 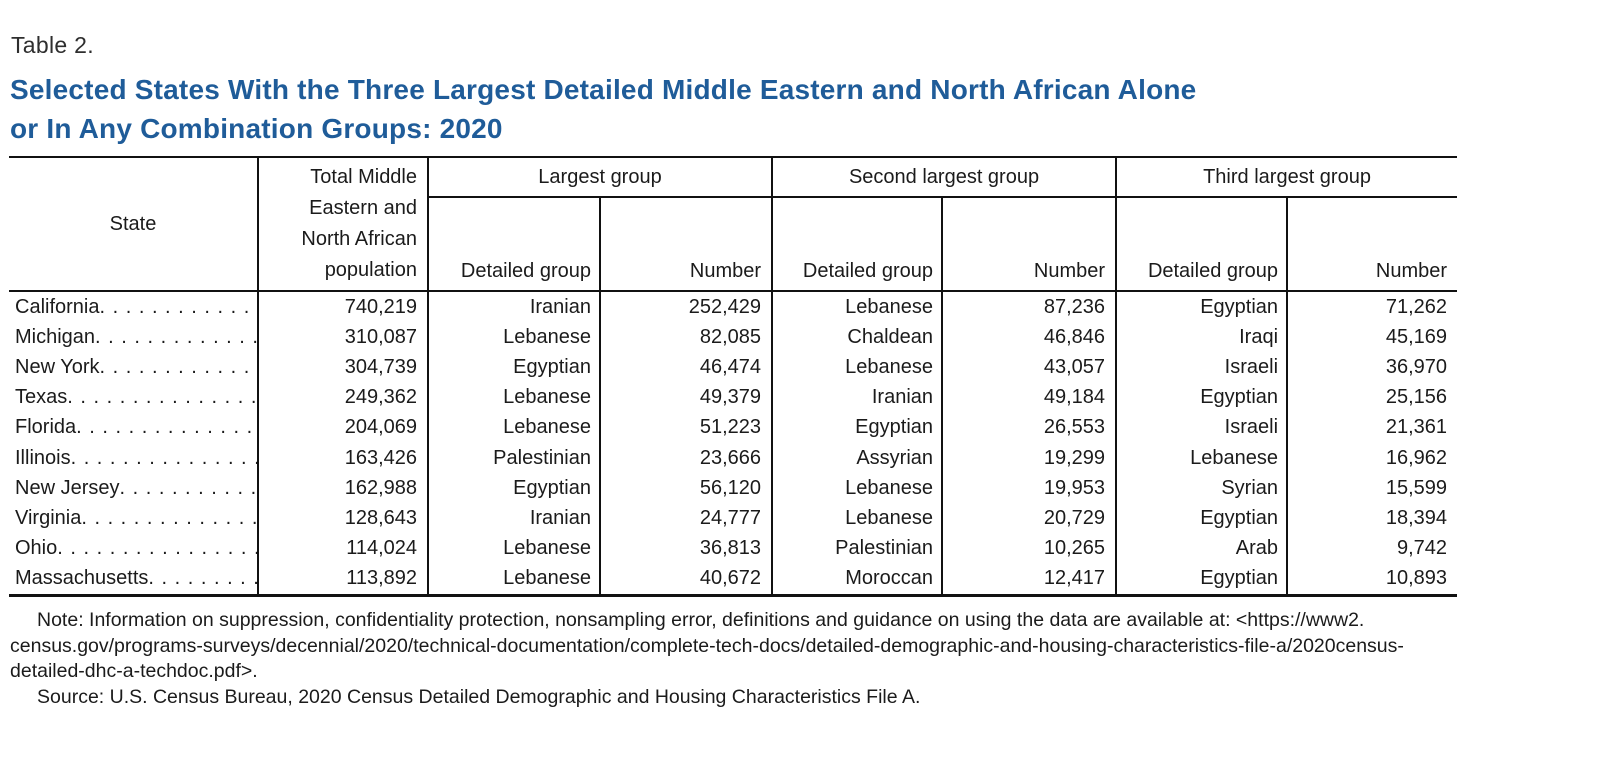 What do you see at coordinates (1416, 578) in the screenshot?
I see `third-number-cell: 10,893` at bounding box center [1416, 578].